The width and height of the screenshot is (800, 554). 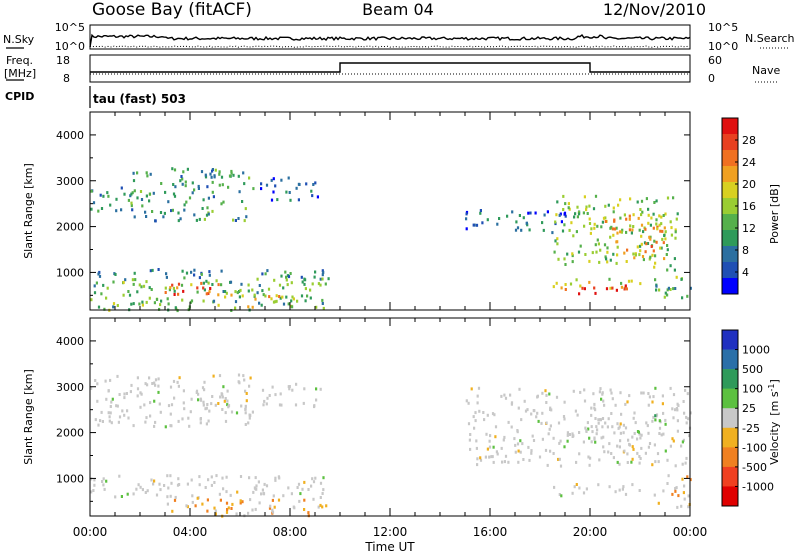 What do you see at coordinates (28, 211) in the screenshot?
I see `power-ylabel: Slant Range [km]` at bounding box center [28, 211].